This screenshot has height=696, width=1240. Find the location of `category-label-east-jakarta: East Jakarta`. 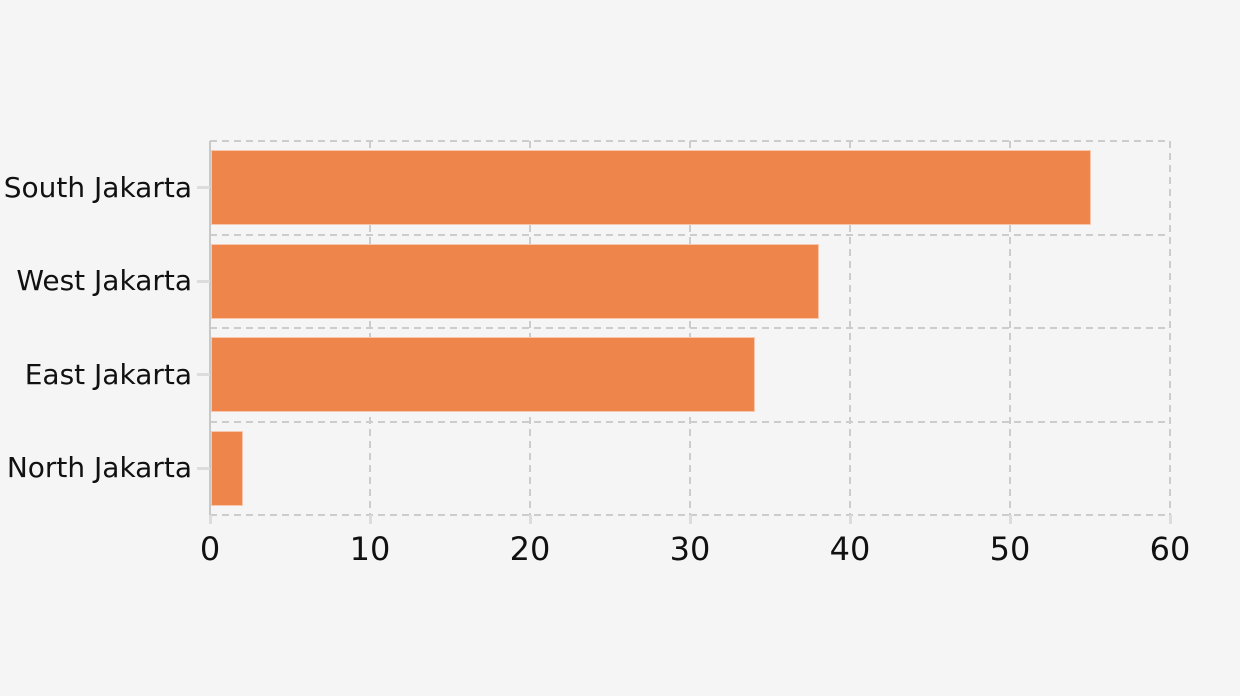

category-label-east-jakarta: East Jakarta is located at coordinates (108, 374).